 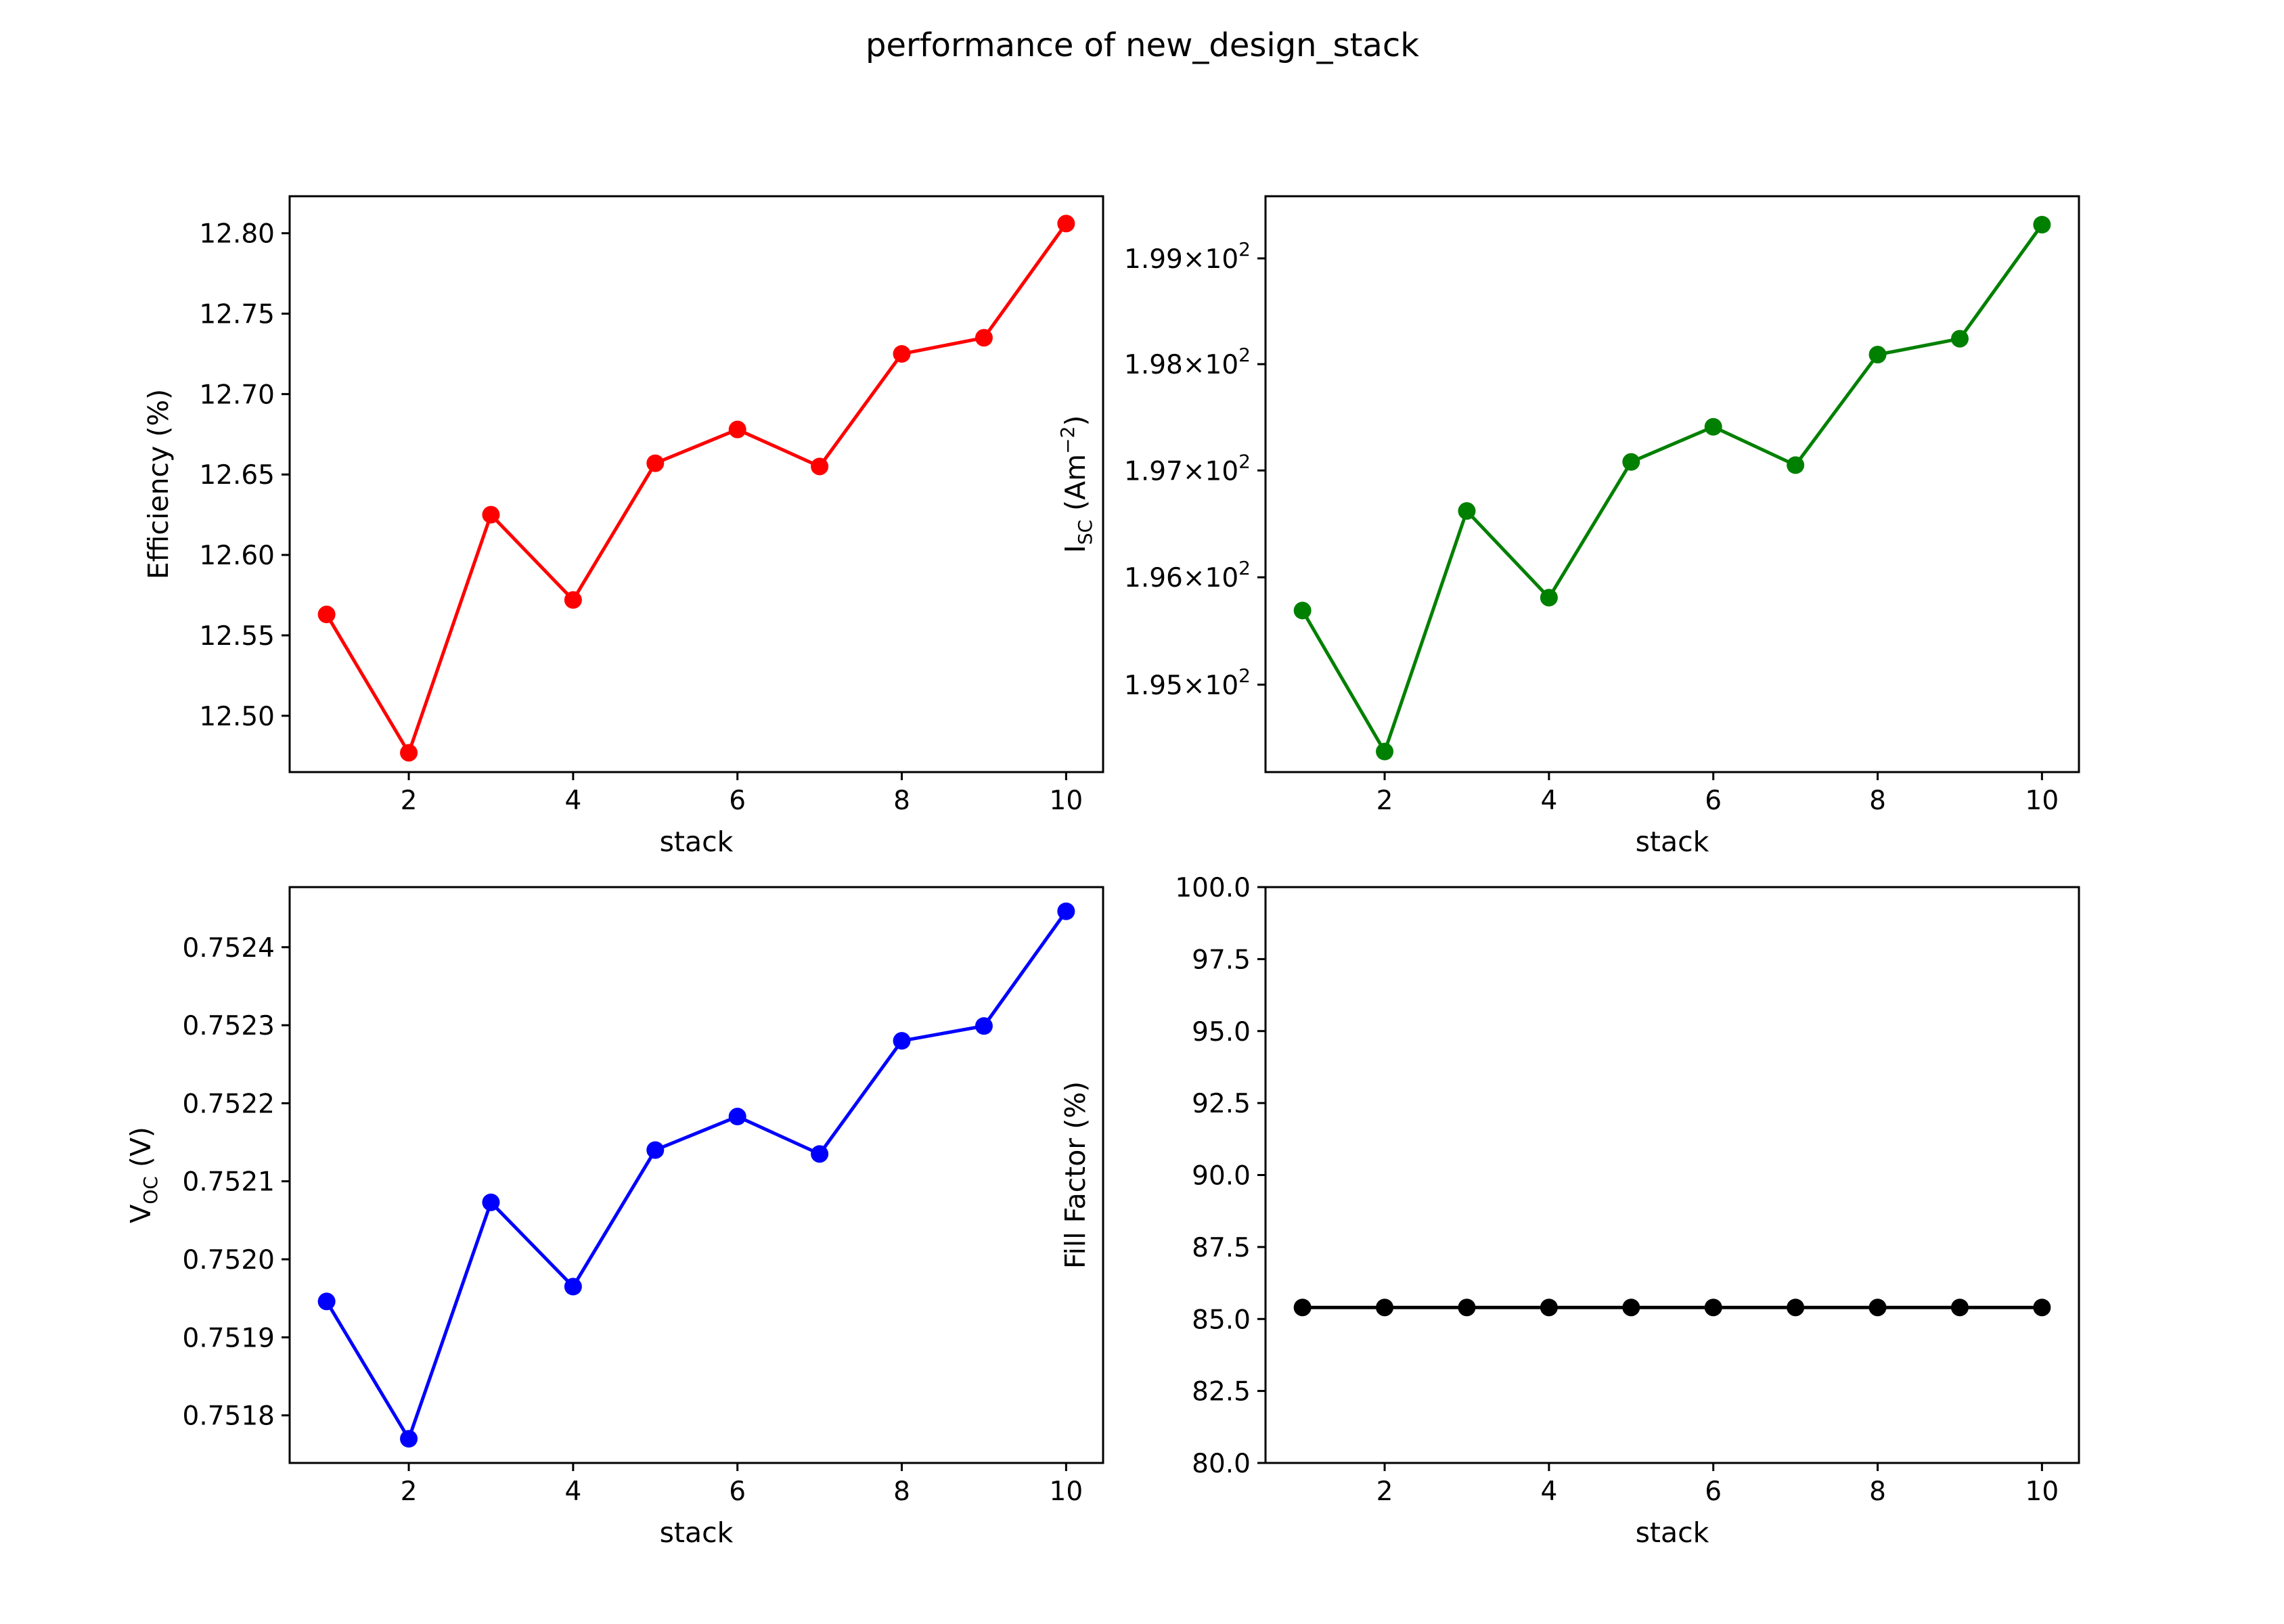 I want to click on y-axis-label: Fill Factor (%), so click(x=1075, y=1175).